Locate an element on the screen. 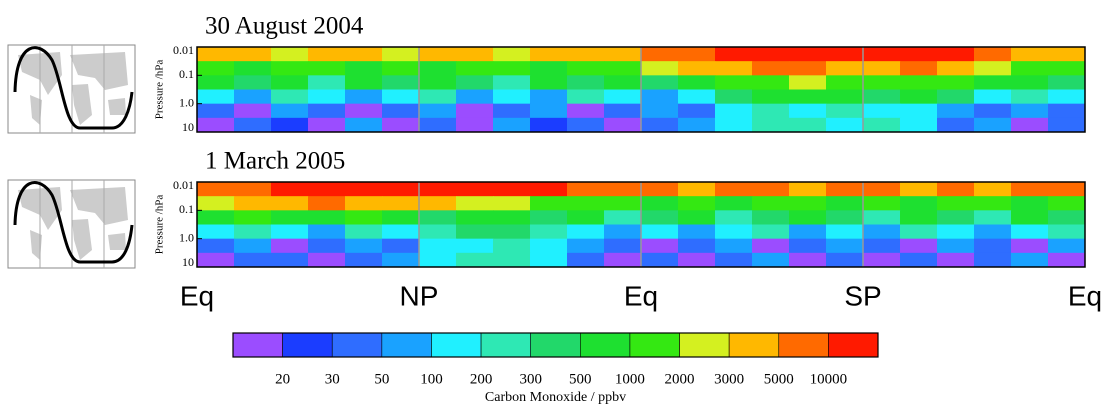 This screenshot has height=410, width=1105. colorbar-tick-label: 100 is located at coordinates (431, 379).